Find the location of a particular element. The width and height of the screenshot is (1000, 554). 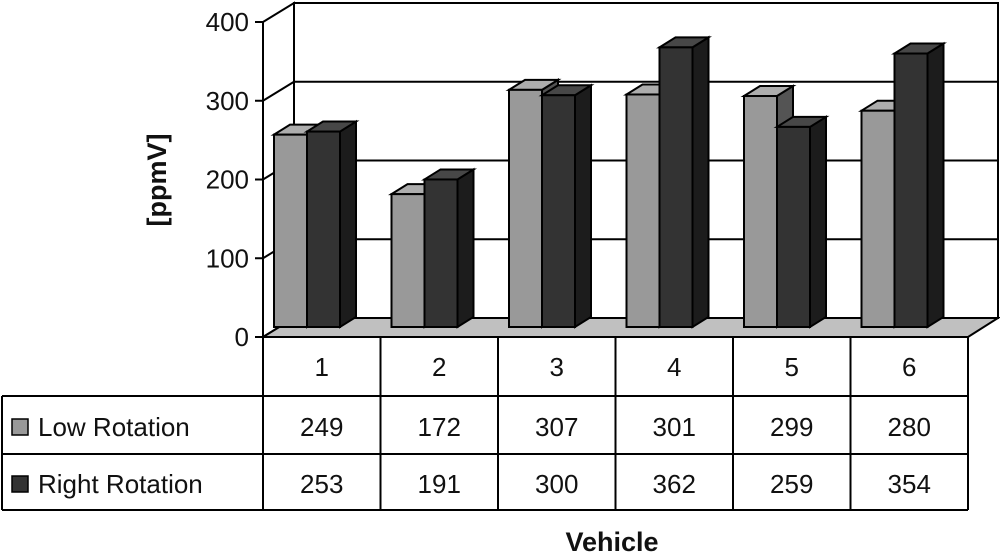

table-header-cell: 6 is located at coordinates (909, 367).